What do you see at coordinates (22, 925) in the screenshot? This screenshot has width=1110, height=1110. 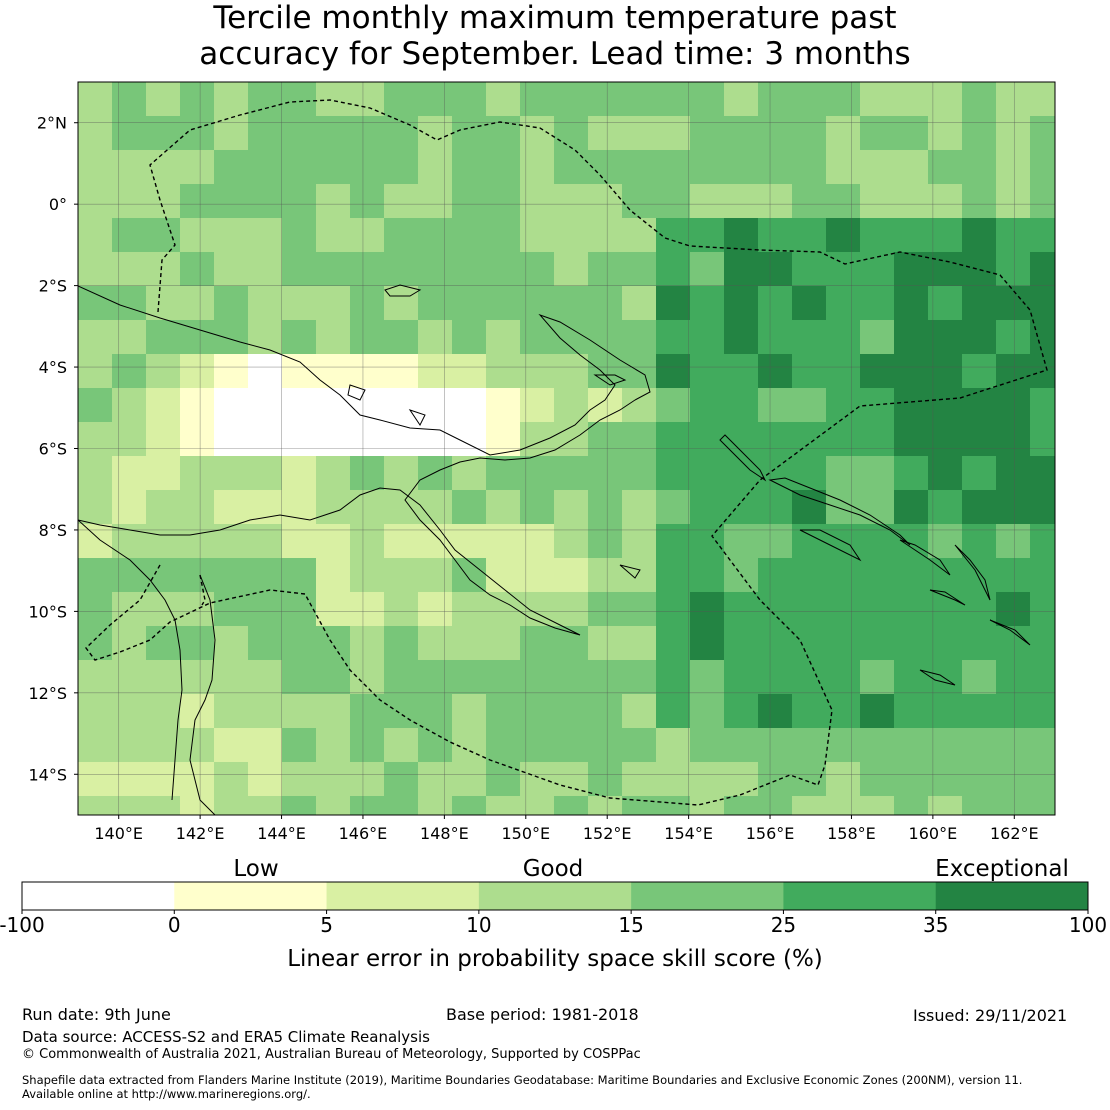 I see `colorbar-tick-label: -100` at bounding box center [22, 925].